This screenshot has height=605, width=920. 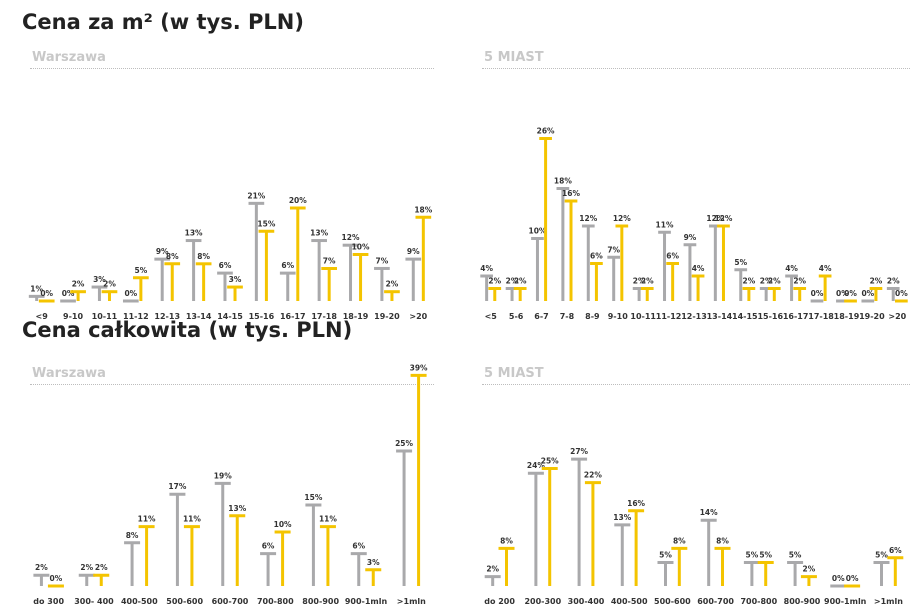 I want to click on data-label: 16%, so click(x=636, y=503).